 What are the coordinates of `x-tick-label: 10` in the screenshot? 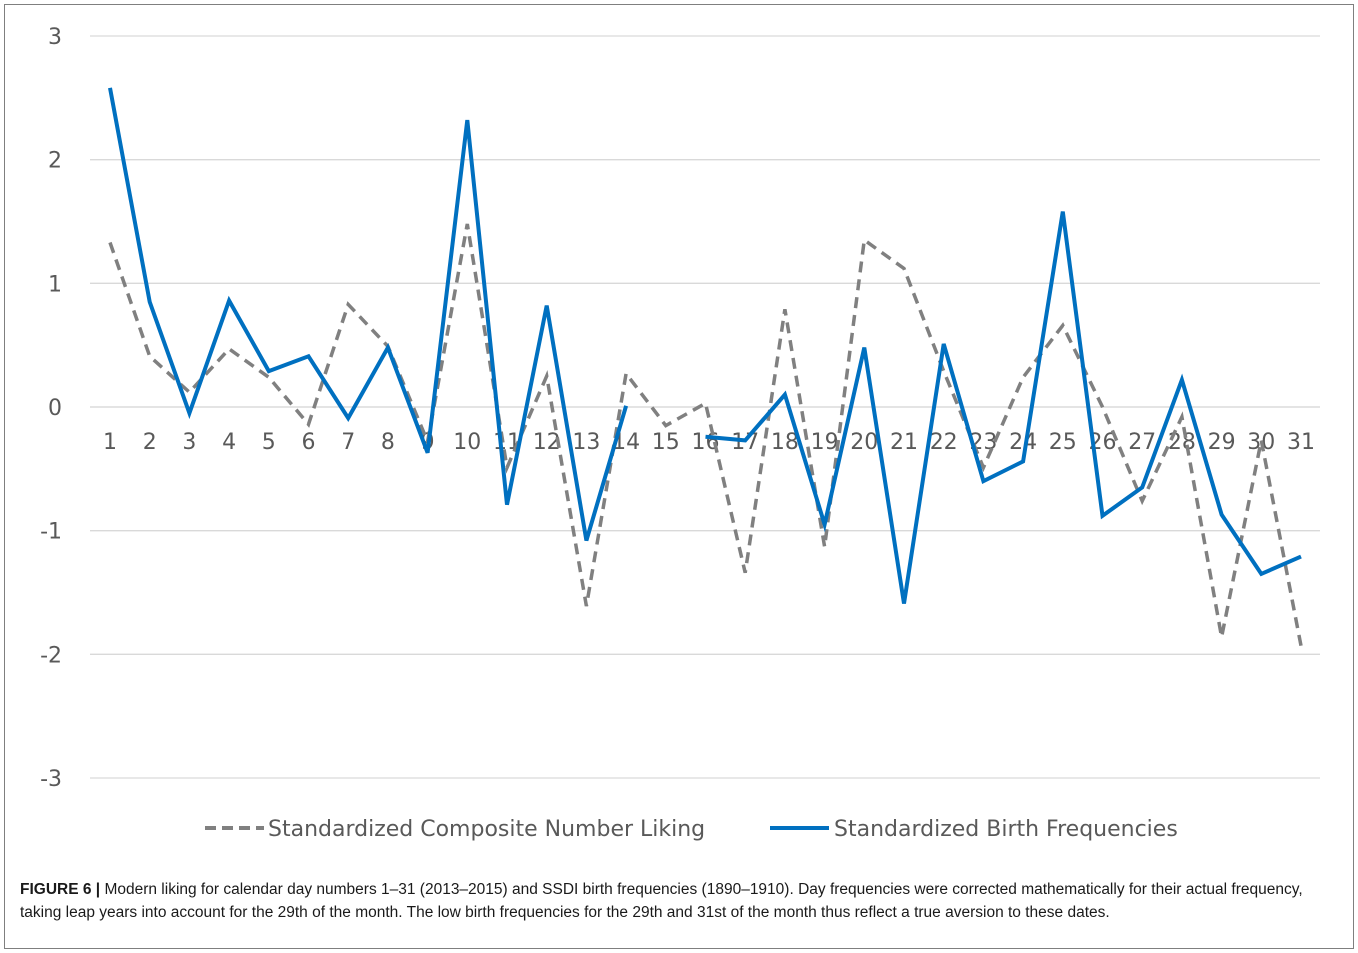 It's located at (467, 442).